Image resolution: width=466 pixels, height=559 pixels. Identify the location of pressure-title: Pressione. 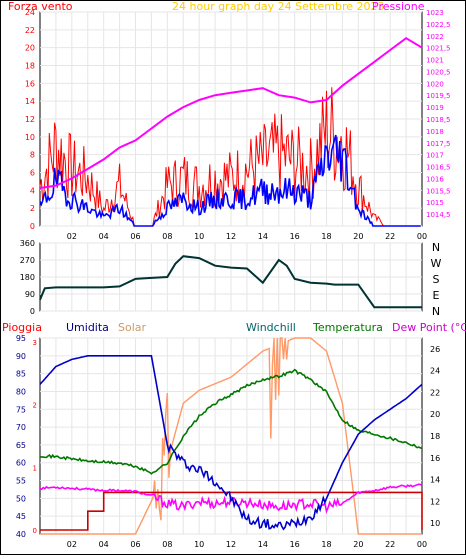
(398, 6).